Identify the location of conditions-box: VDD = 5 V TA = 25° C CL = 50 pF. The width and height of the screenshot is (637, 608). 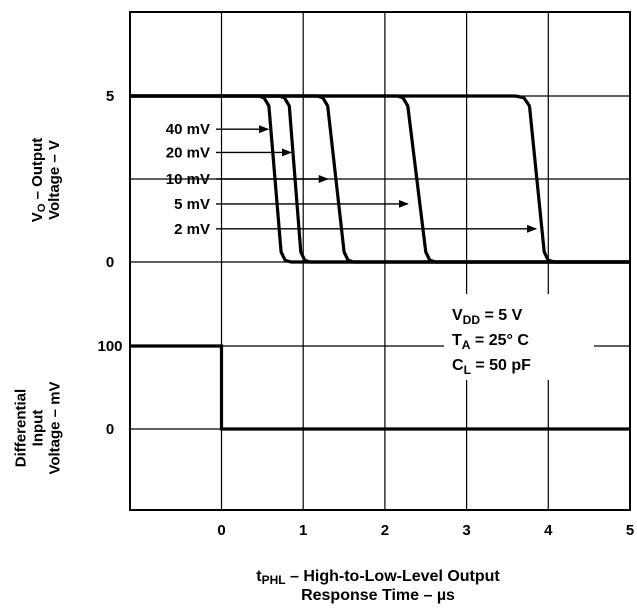
(519, 337).